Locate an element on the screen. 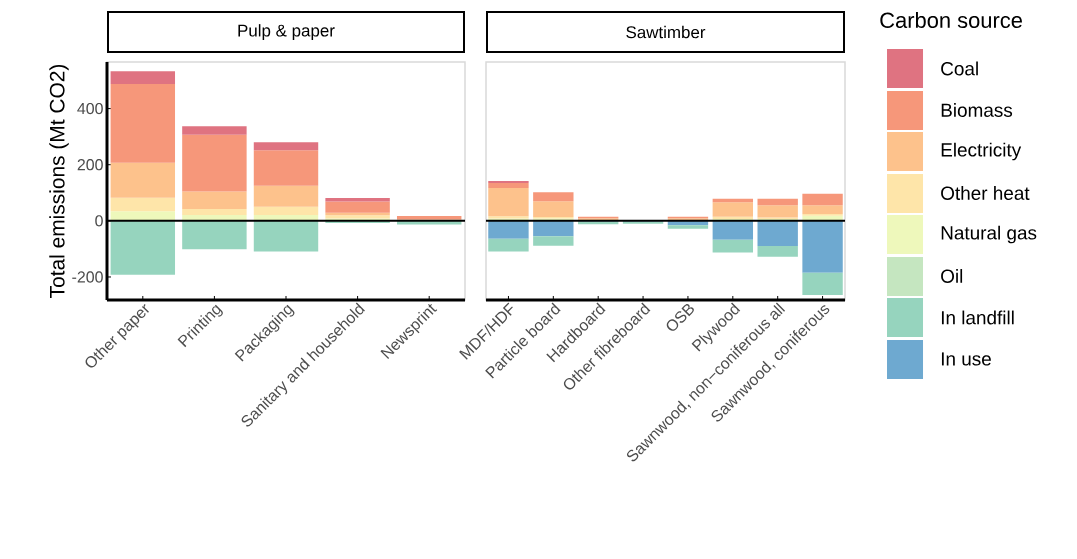  legend-label: Oil is located at coordinates (952, 276).